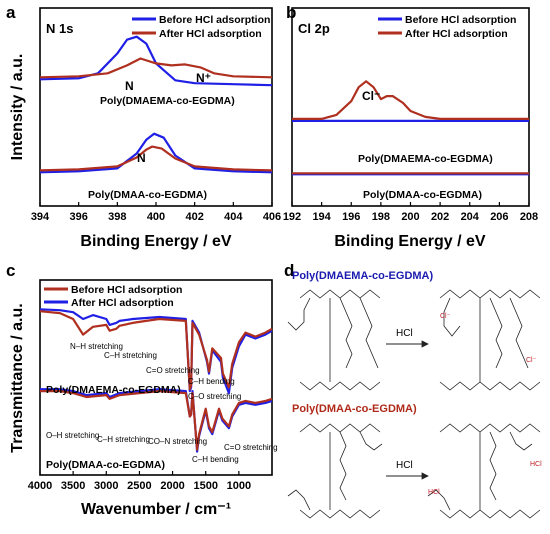 Image resolution: width=550 pixels, height=534 pixels. Describe the element at coordinates (40, 486) in the screenshot. I see `x-tick-label-c-0: 4000` at that location.